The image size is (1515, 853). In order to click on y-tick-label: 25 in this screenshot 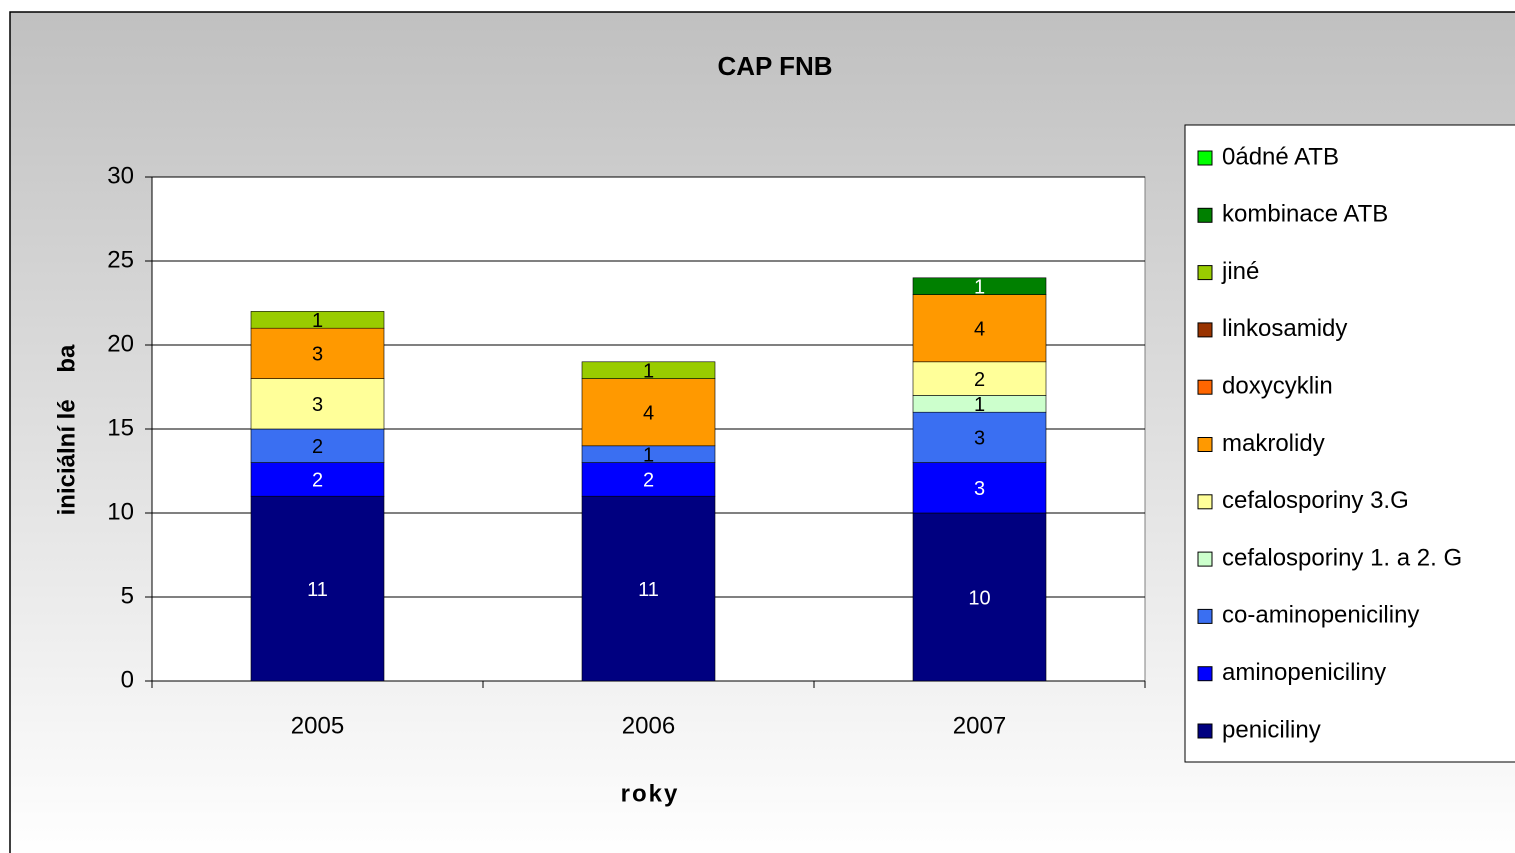, I will do `click(120, 259)`.